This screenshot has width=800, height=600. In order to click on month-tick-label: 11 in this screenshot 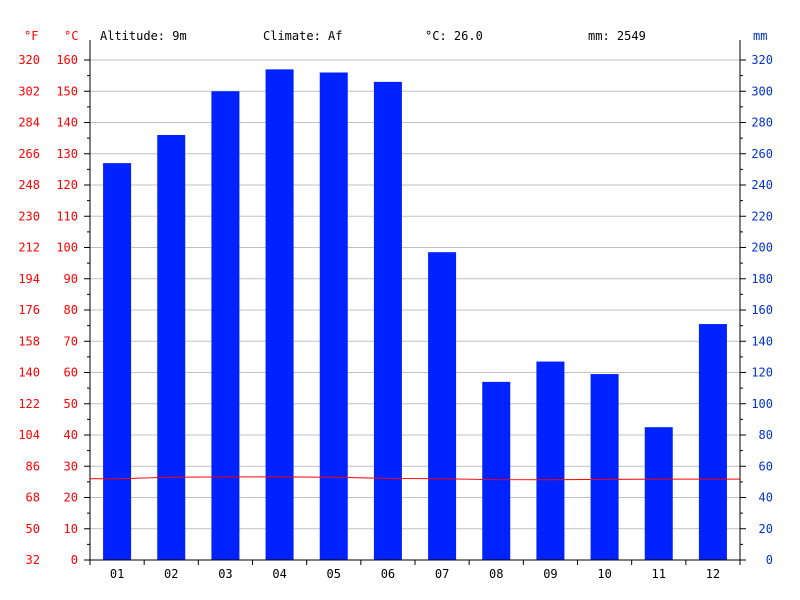, I will do `click(659, 574)`.